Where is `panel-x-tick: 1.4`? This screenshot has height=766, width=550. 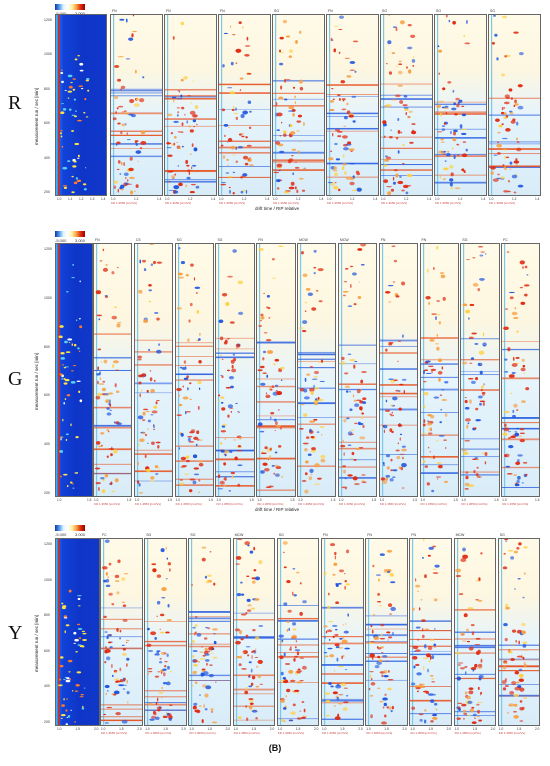
panel-x-tick: 1.4 is located at coordinates (213, 199).